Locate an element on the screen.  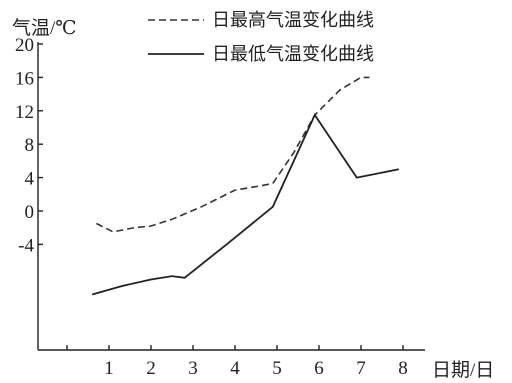
legend-label-low: 日最低气温变化曲线 is located at coordinates (293, 54).